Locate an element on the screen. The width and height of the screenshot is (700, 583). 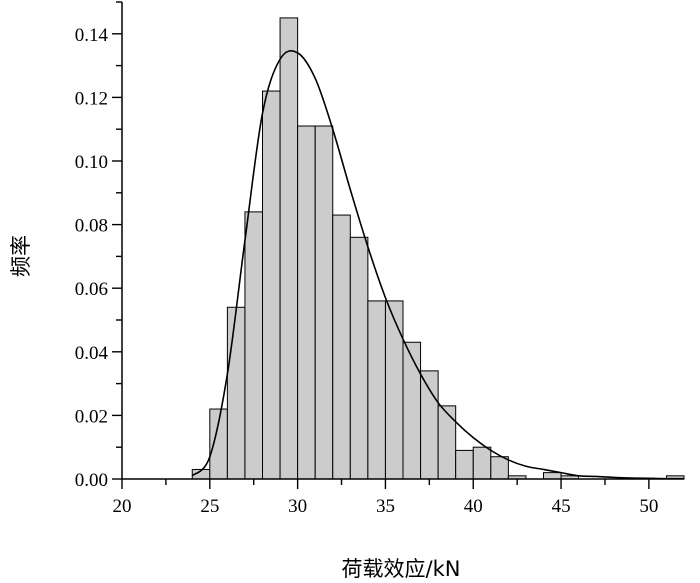
x-tick-label: 40 is located at coordinates (473, 506).